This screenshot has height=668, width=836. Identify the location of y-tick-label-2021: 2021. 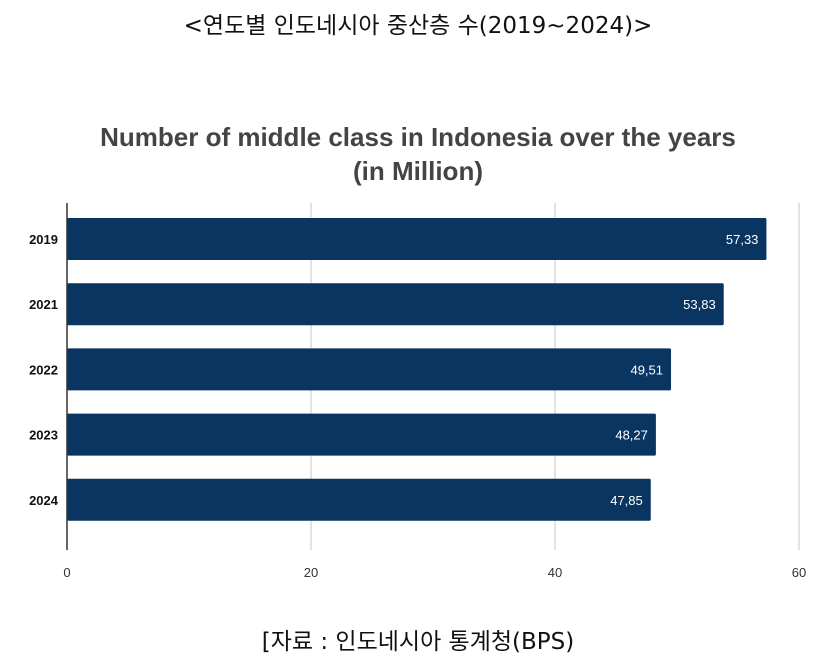
(43, 304).